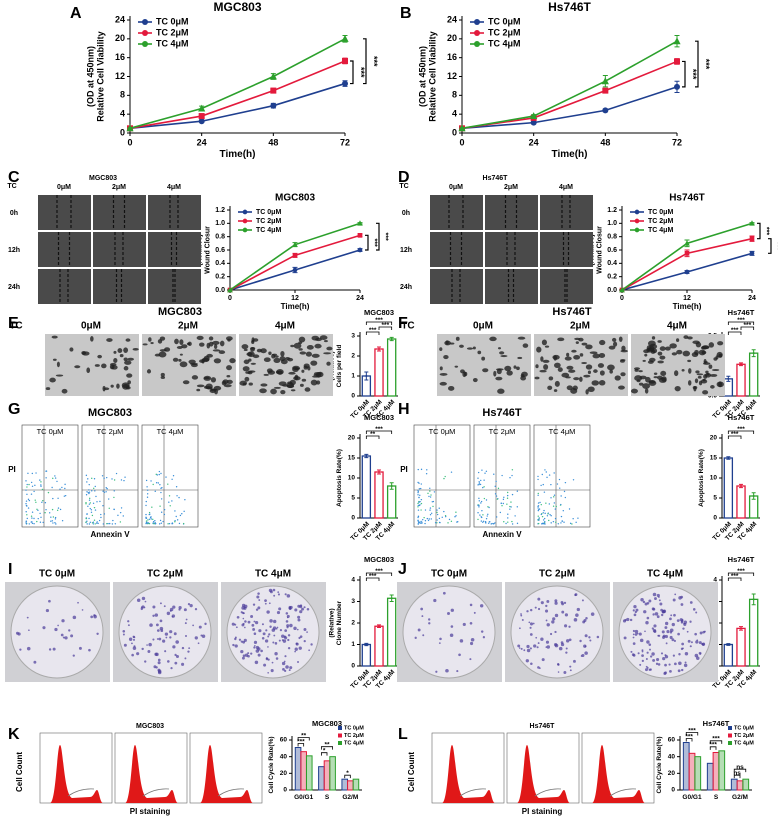  I want to click on image-label: 4μM, so click(285, 326).